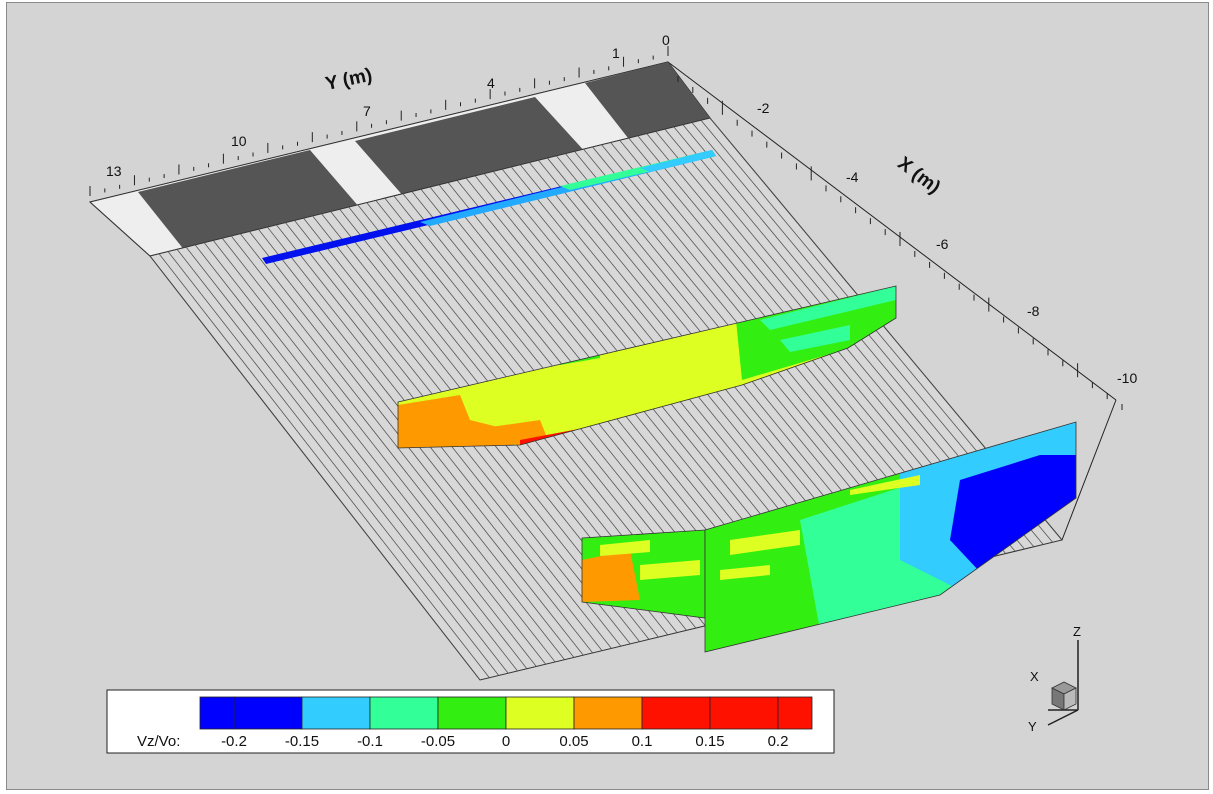 Image resolution: width=1213 pixels, height=794 pixels. I want to click on legend-level-label: 0.1, so click(642, 741).